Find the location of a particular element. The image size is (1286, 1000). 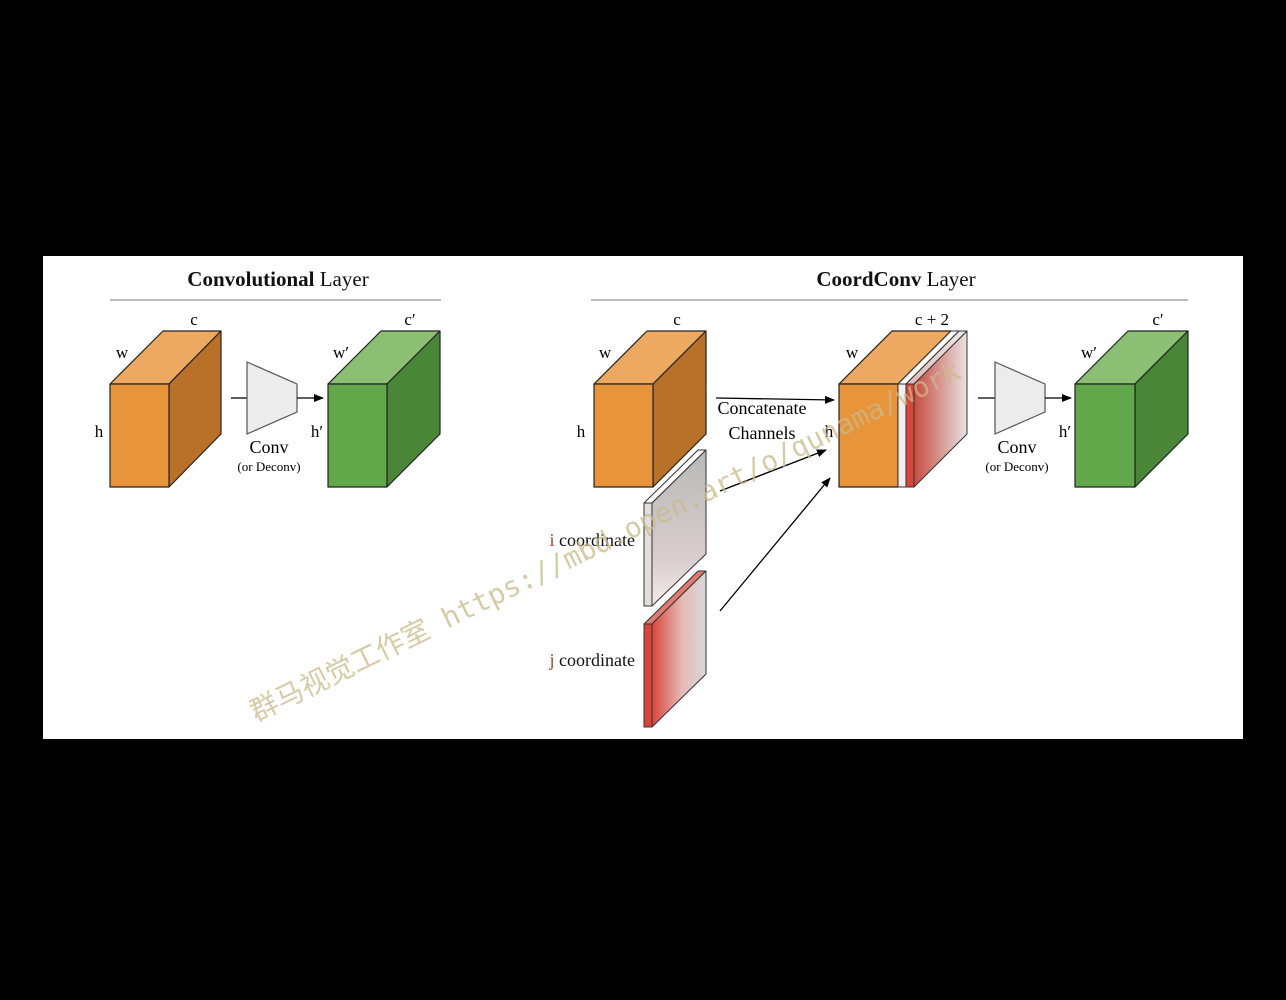

right-conv-label: Conv is located at coordinates (1016, 447).